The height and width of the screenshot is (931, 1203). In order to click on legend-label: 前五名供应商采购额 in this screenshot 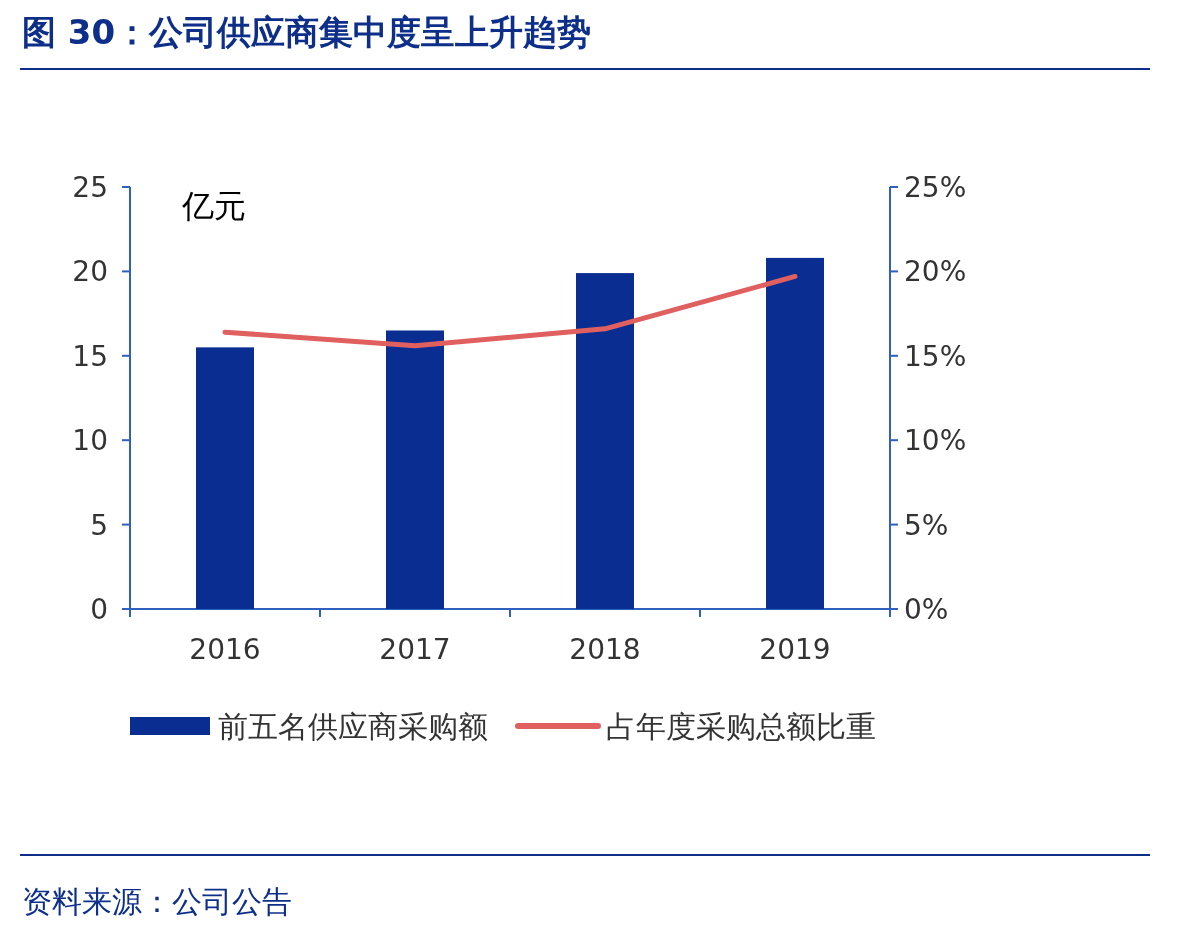, I will do `click(353, 726)`.